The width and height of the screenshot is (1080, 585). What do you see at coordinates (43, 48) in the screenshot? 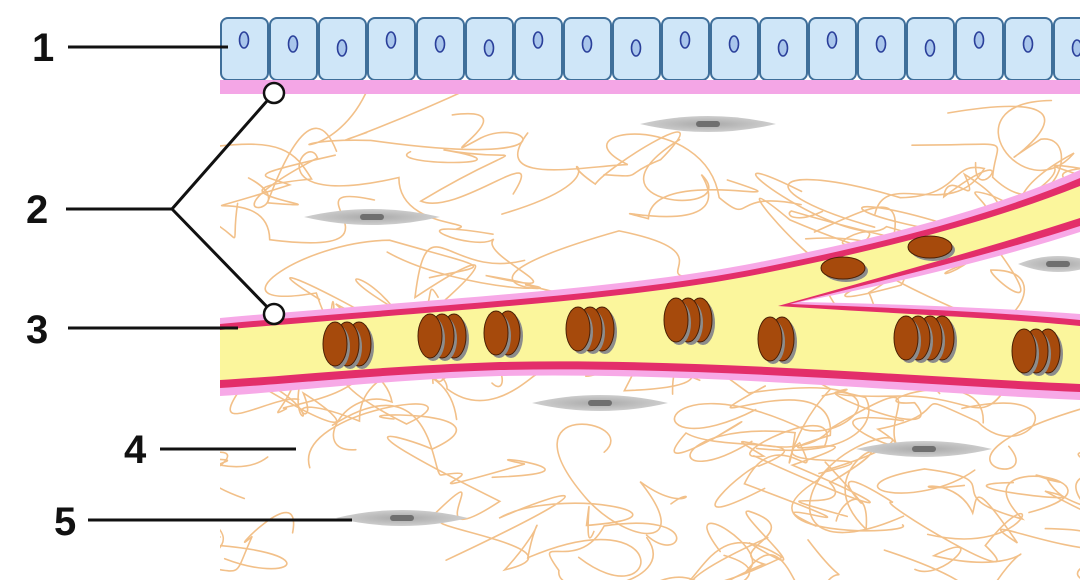
I see `label-1: 1` at bounding box center [43, 48].